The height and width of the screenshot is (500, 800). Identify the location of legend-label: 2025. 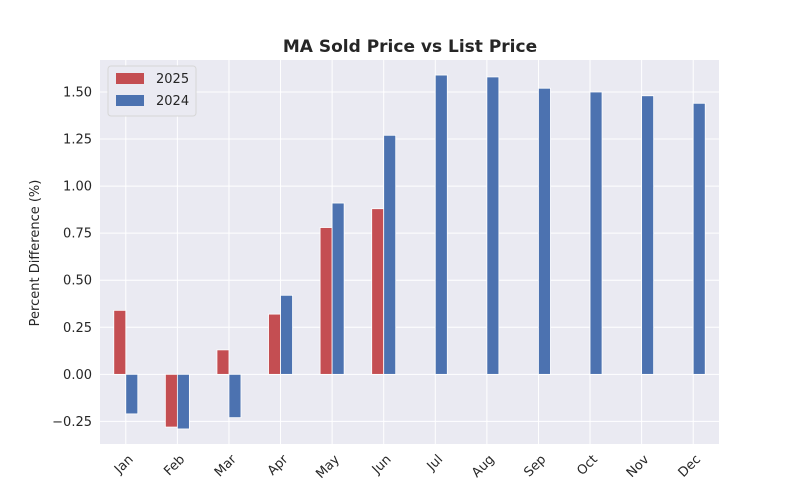
(172, 79).